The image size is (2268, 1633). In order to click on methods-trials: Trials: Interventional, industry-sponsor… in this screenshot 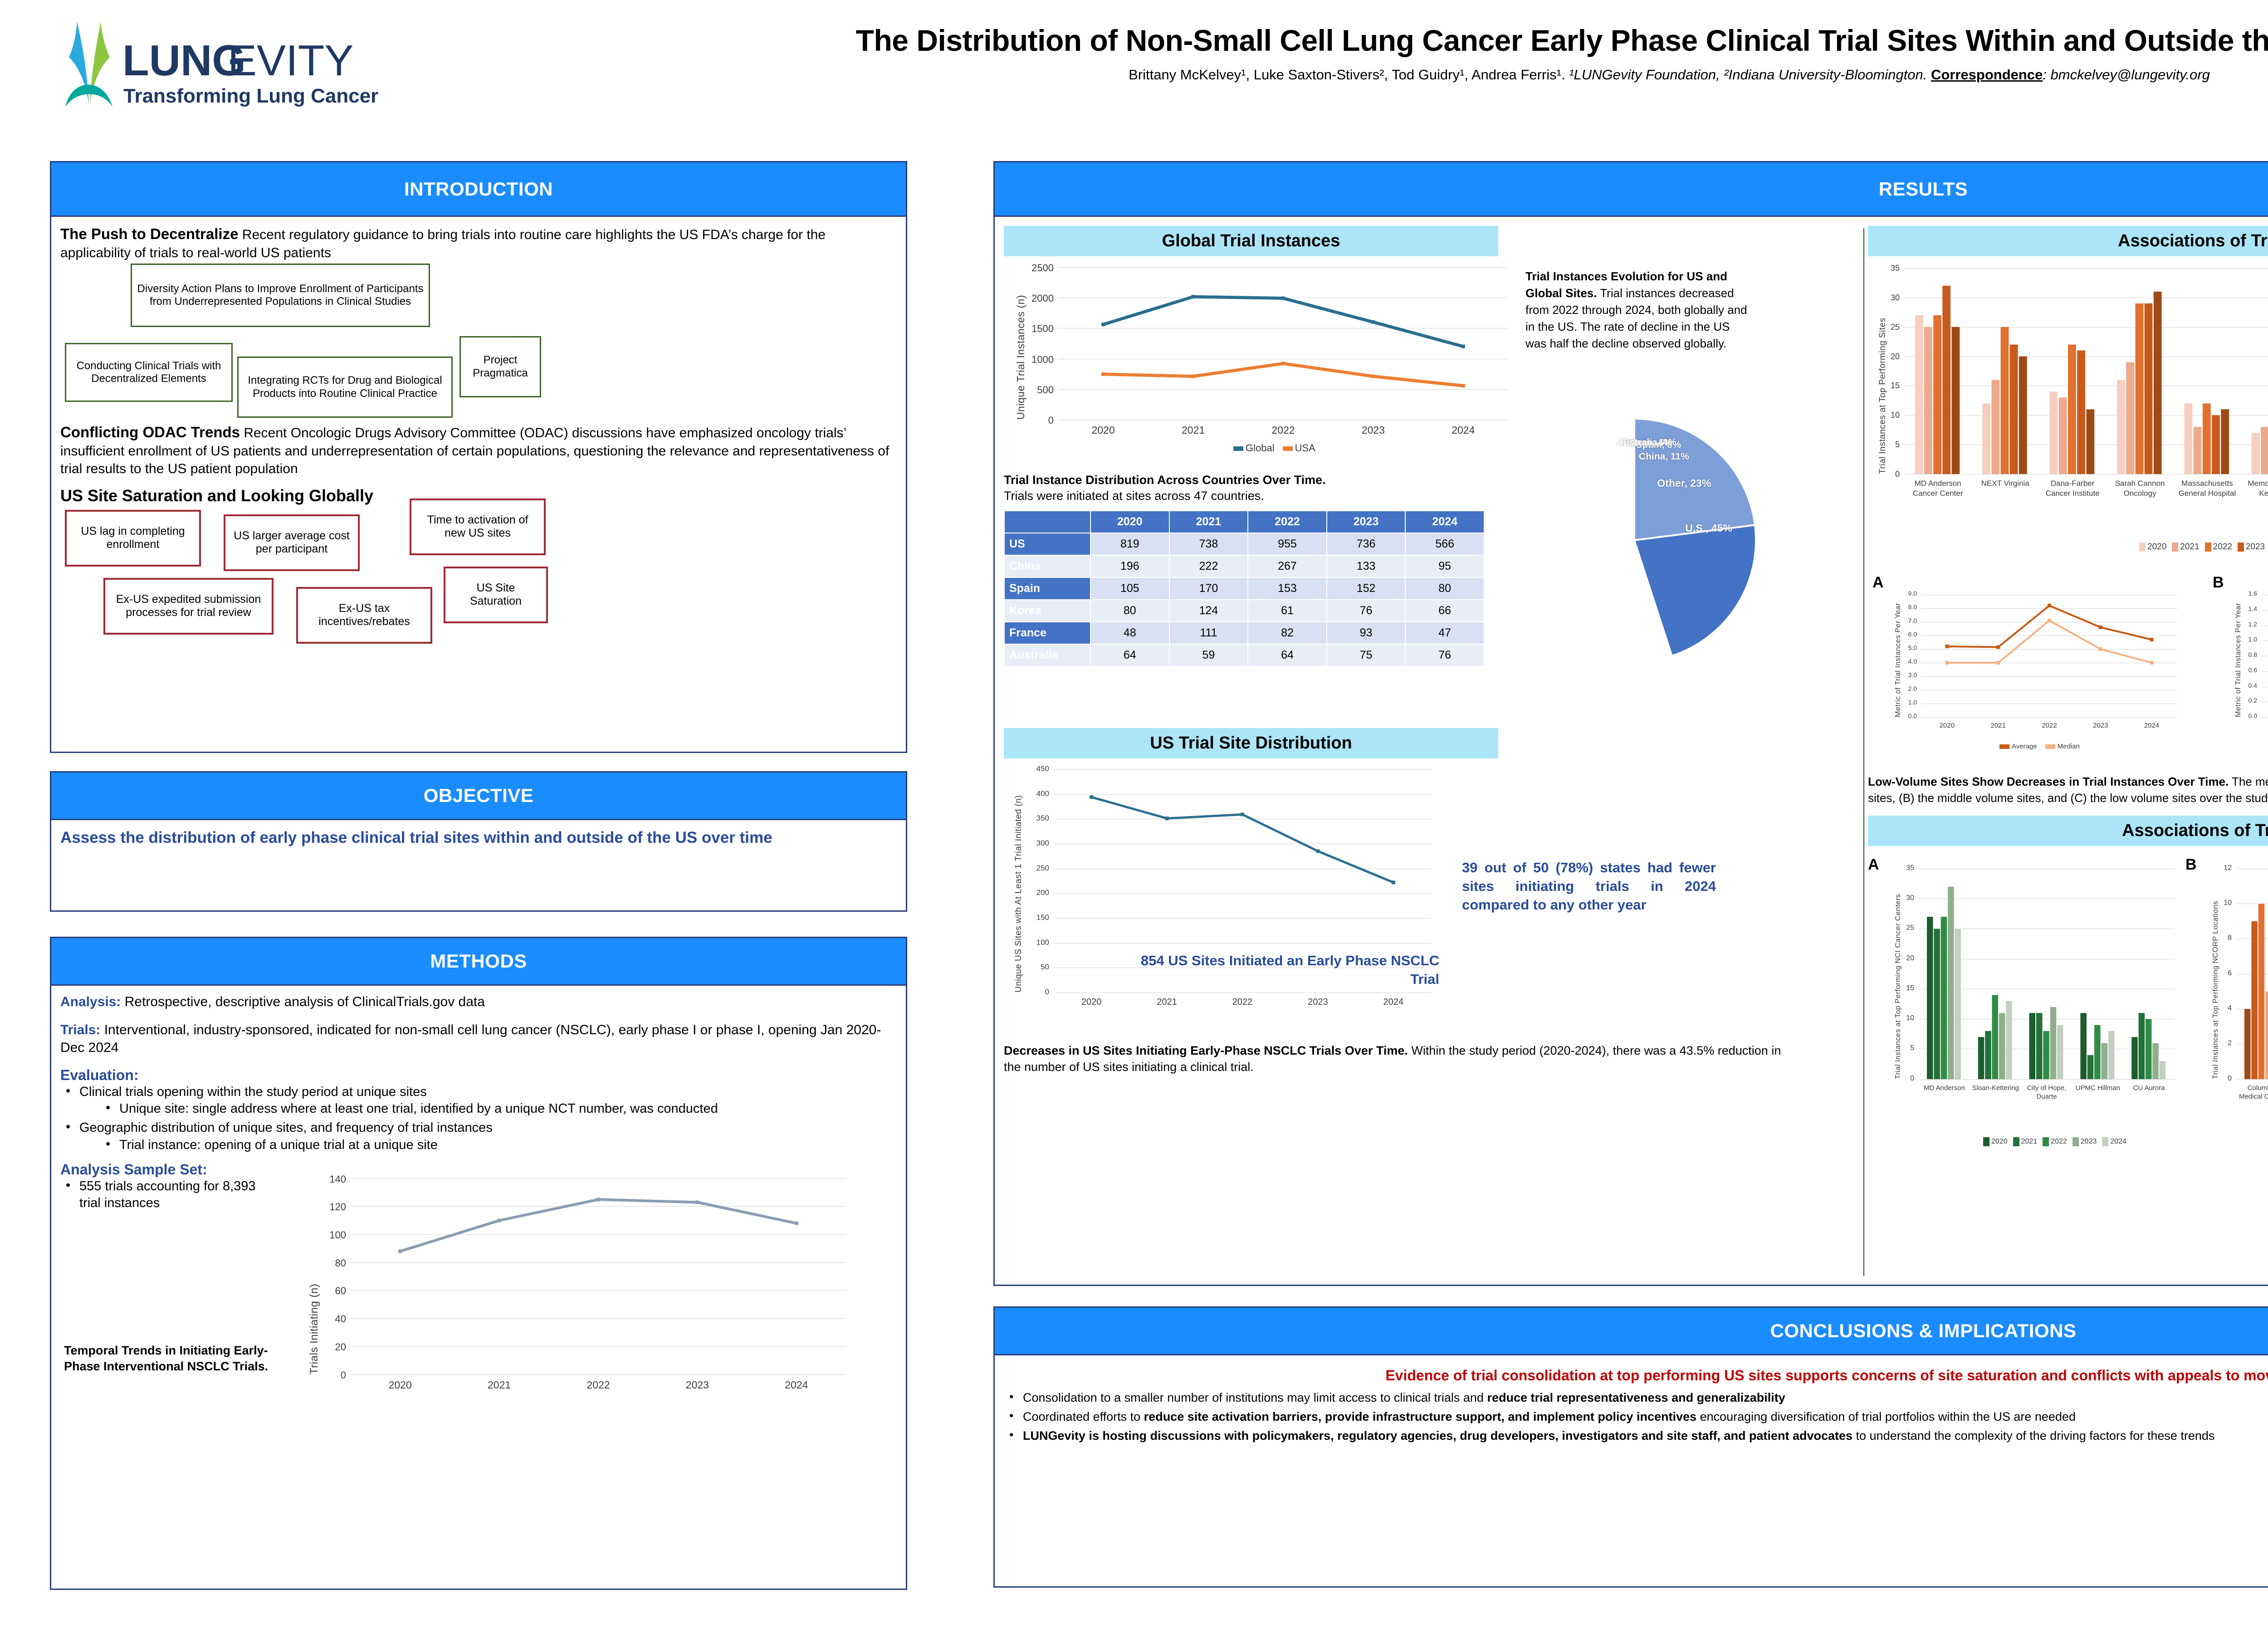, I will do `click(479, 1039)`.